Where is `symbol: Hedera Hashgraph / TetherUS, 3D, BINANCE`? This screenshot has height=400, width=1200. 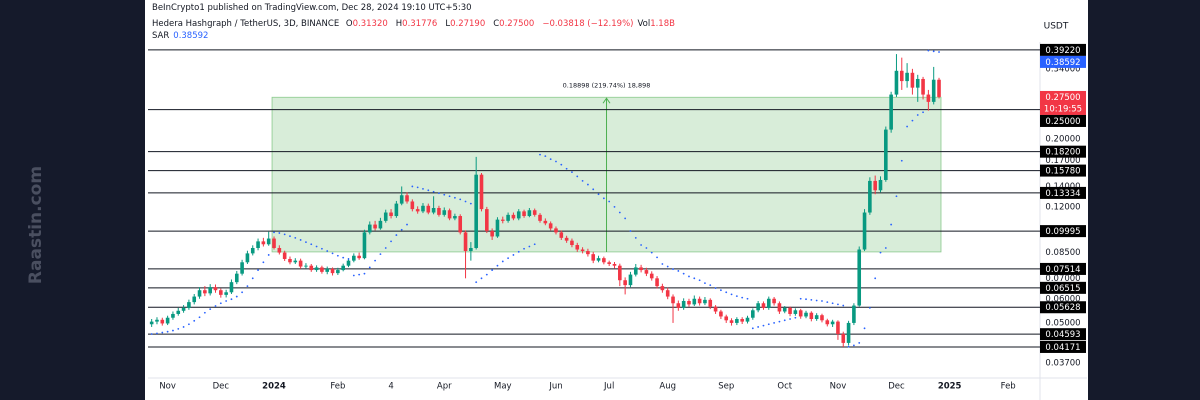
symbol: Hedera Hashgraph / TetherUS, 3D, BINANCE is located at coordinates (246, 24).